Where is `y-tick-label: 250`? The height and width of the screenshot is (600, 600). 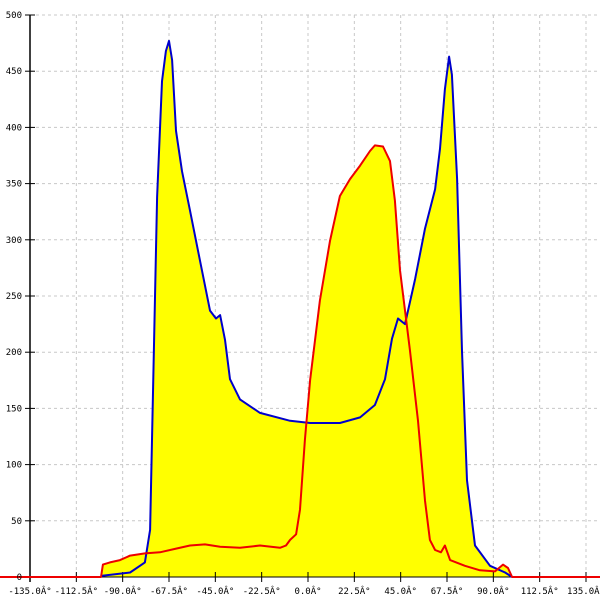 y-tick-label: 250 is located at coordinates (14, 297).